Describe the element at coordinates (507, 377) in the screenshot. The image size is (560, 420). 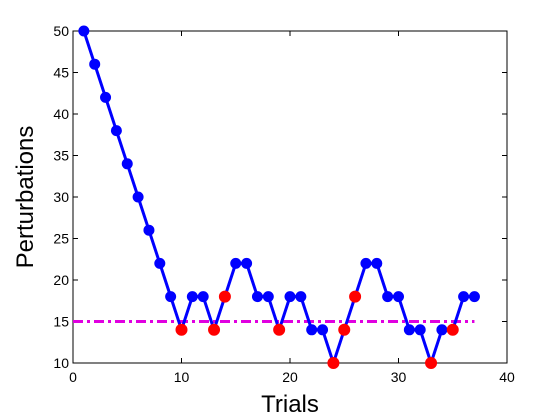
I see `x-tick-label: 40` at that location.